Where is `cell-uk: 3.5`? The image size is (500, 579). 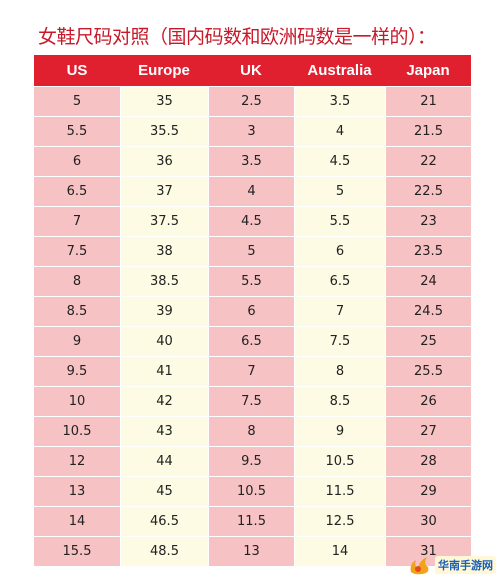 cell-uk: 3.5 is located at coordinates (251, 161).